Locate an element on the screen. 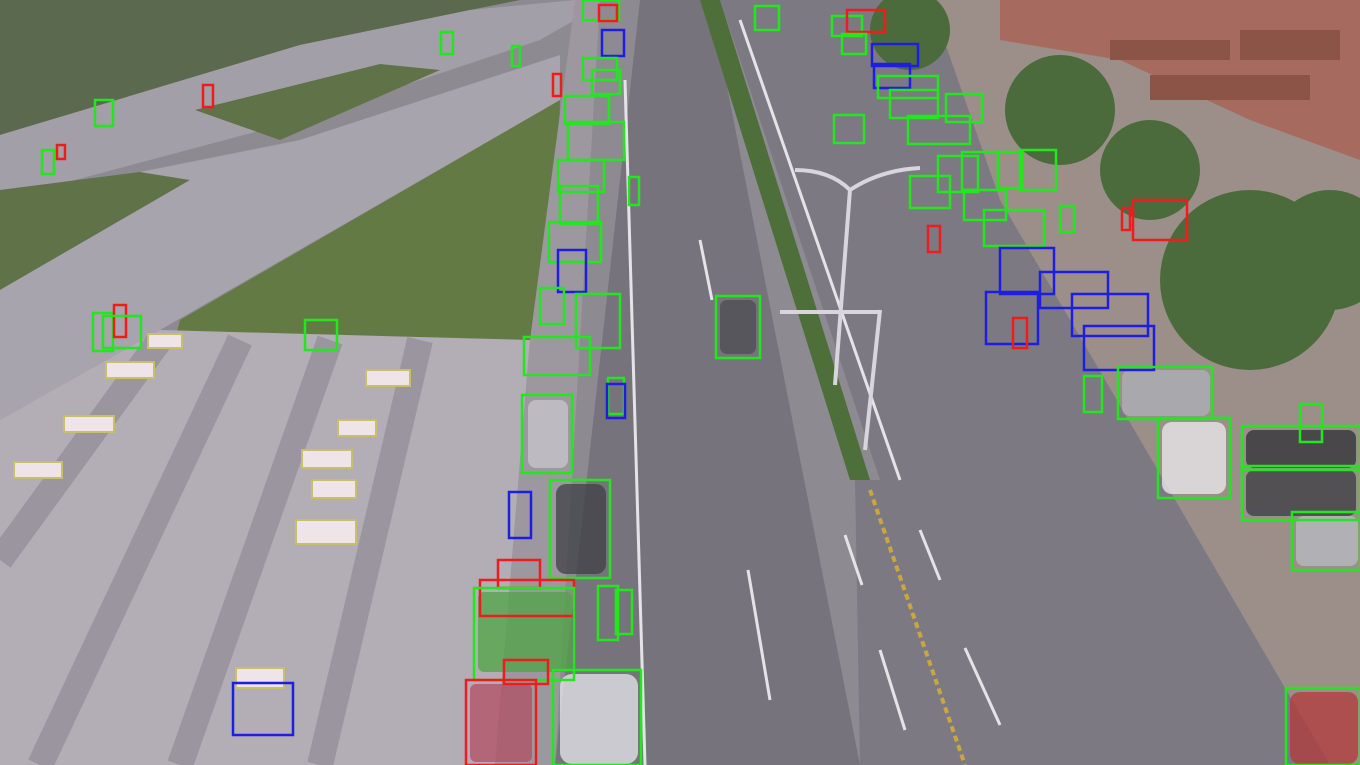 The height and width of the screenshot is (765, 1360). median-strip is located at coordinates (785, 240).